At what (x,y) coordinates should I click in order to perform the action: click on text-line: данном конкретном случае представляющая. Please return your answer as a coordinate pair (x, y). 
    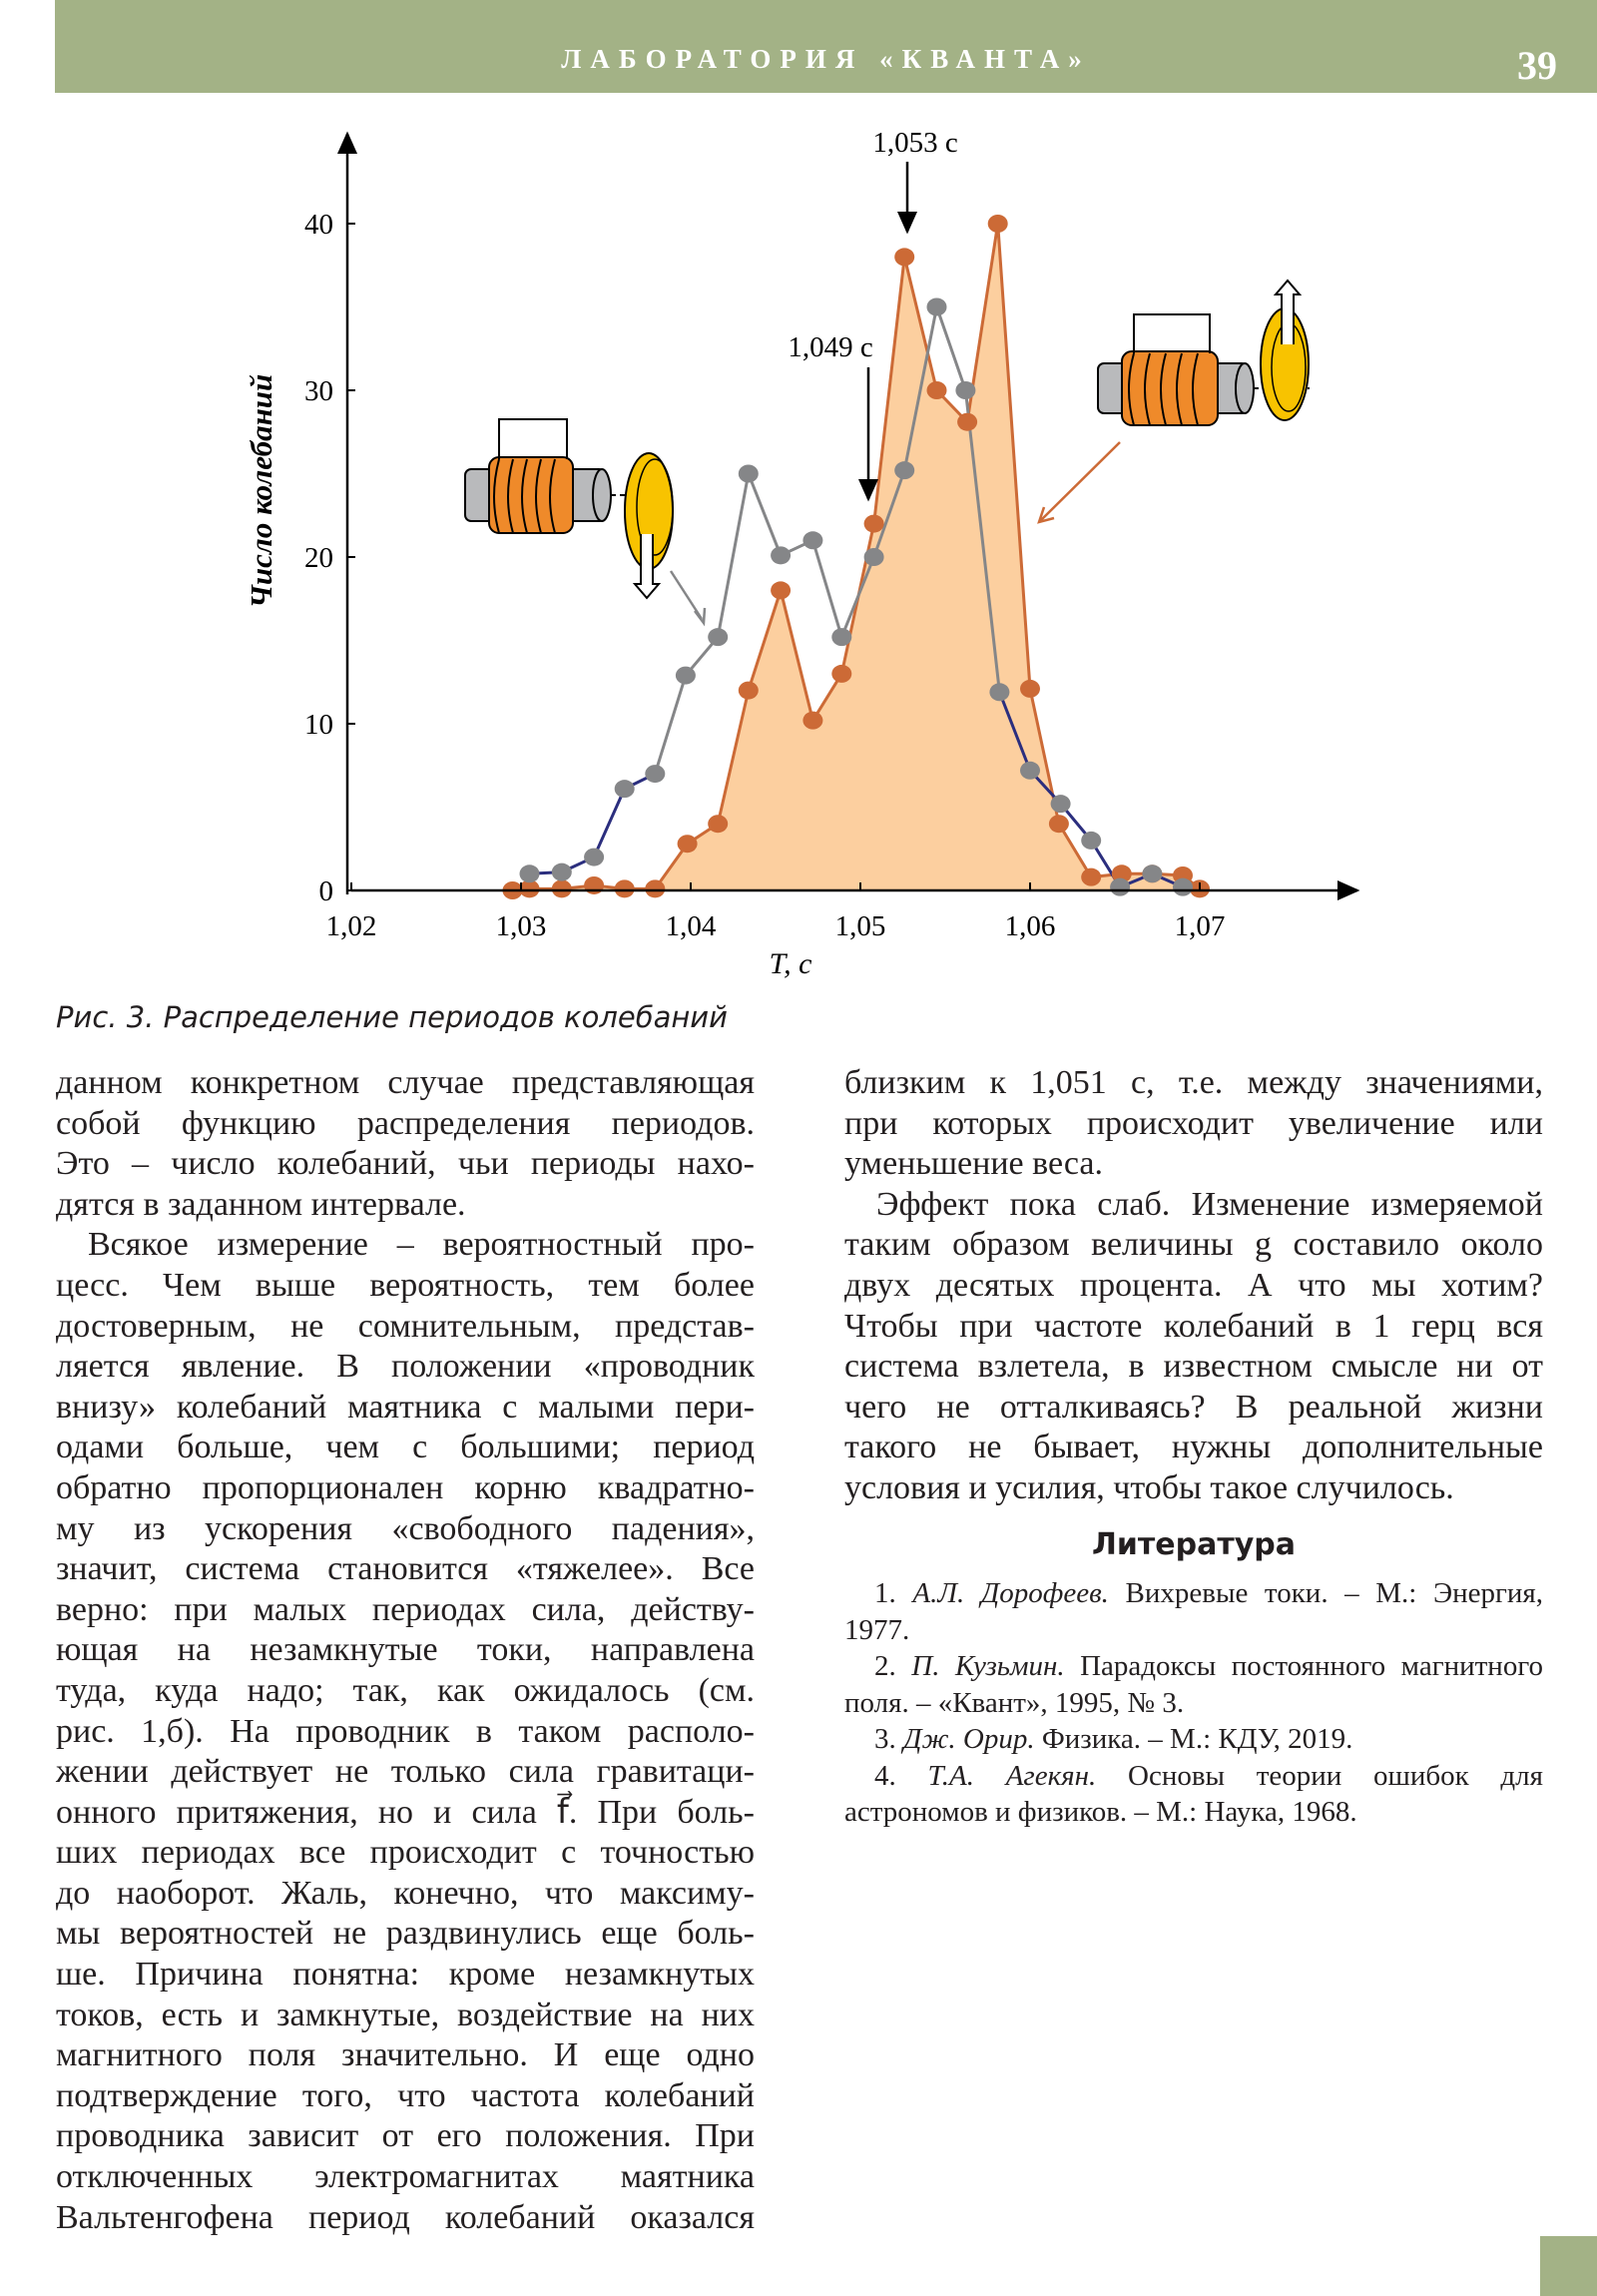
    Looking at the image, I should click on (405, 1083).